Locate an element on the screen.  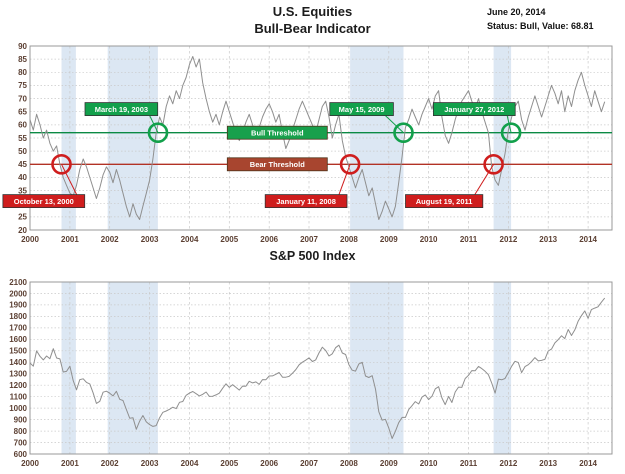
svg-text: January 11, 2008 is located at coordinates (306, 201).